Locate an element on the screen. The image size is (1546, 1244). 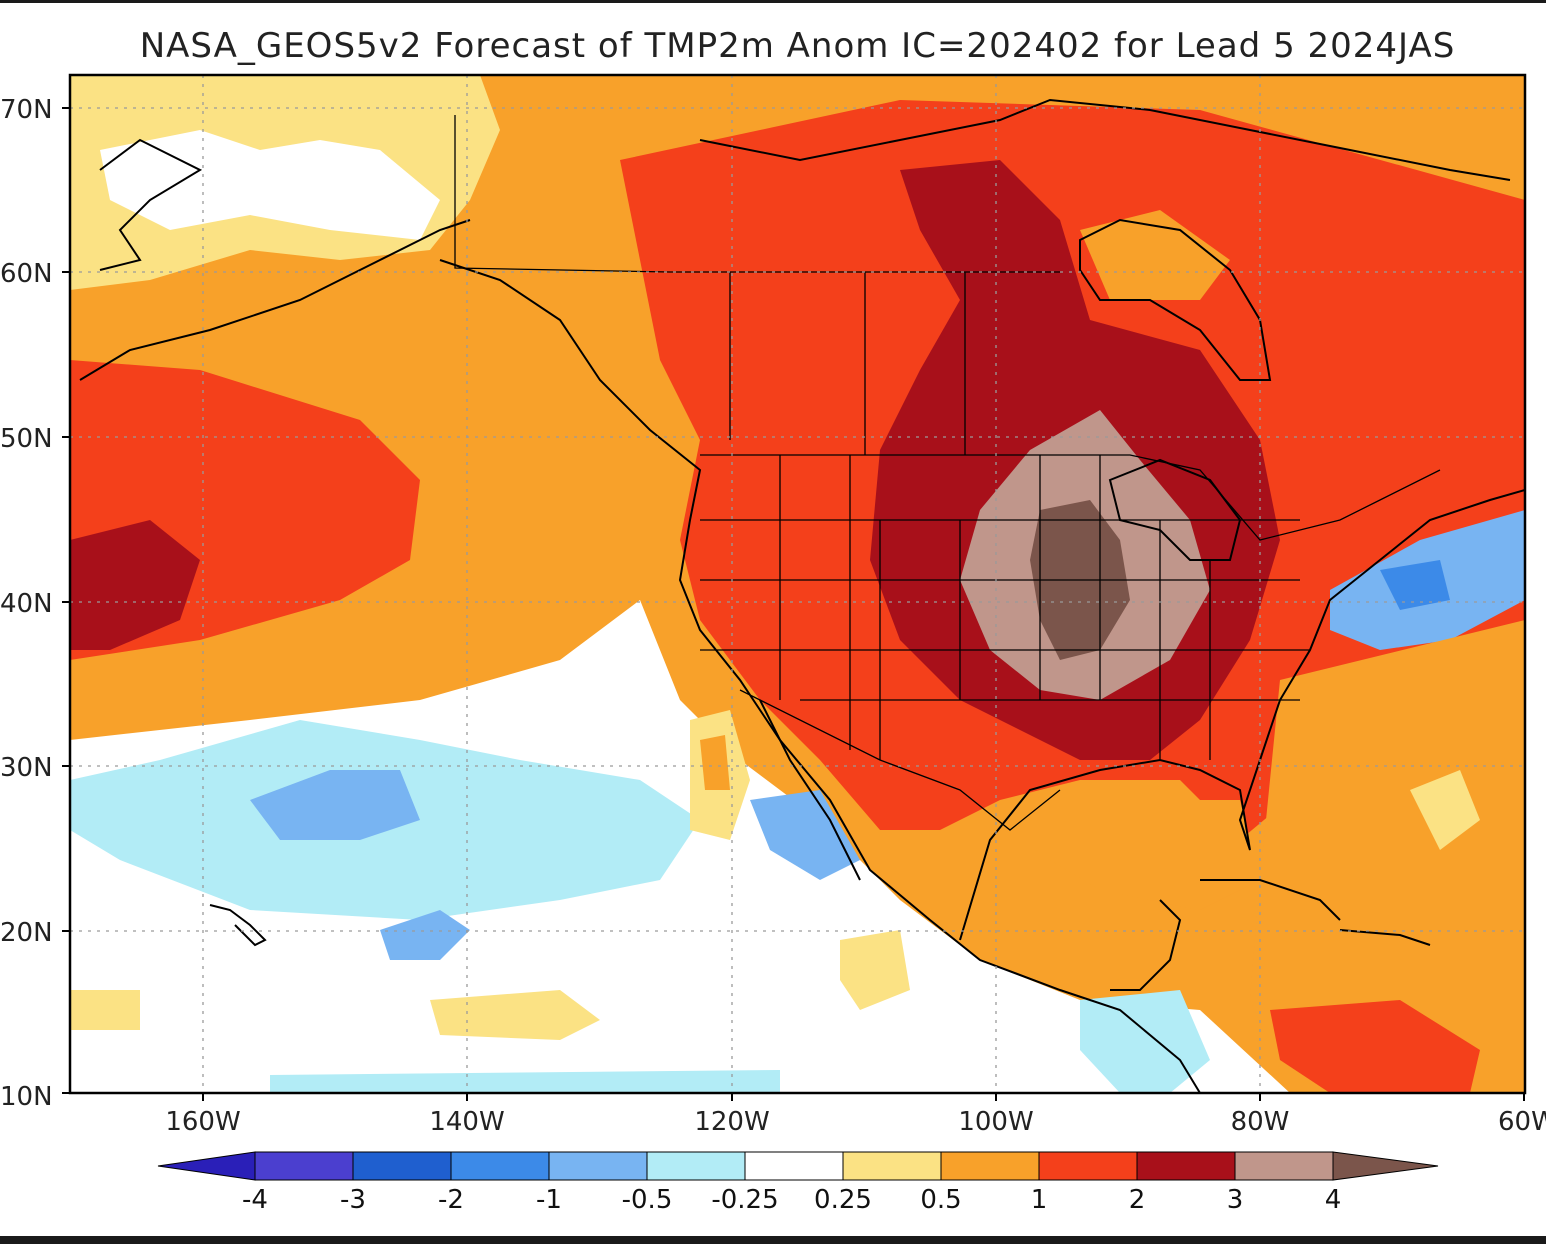
darkred-pacific-region is located at coordinates (135, 585).